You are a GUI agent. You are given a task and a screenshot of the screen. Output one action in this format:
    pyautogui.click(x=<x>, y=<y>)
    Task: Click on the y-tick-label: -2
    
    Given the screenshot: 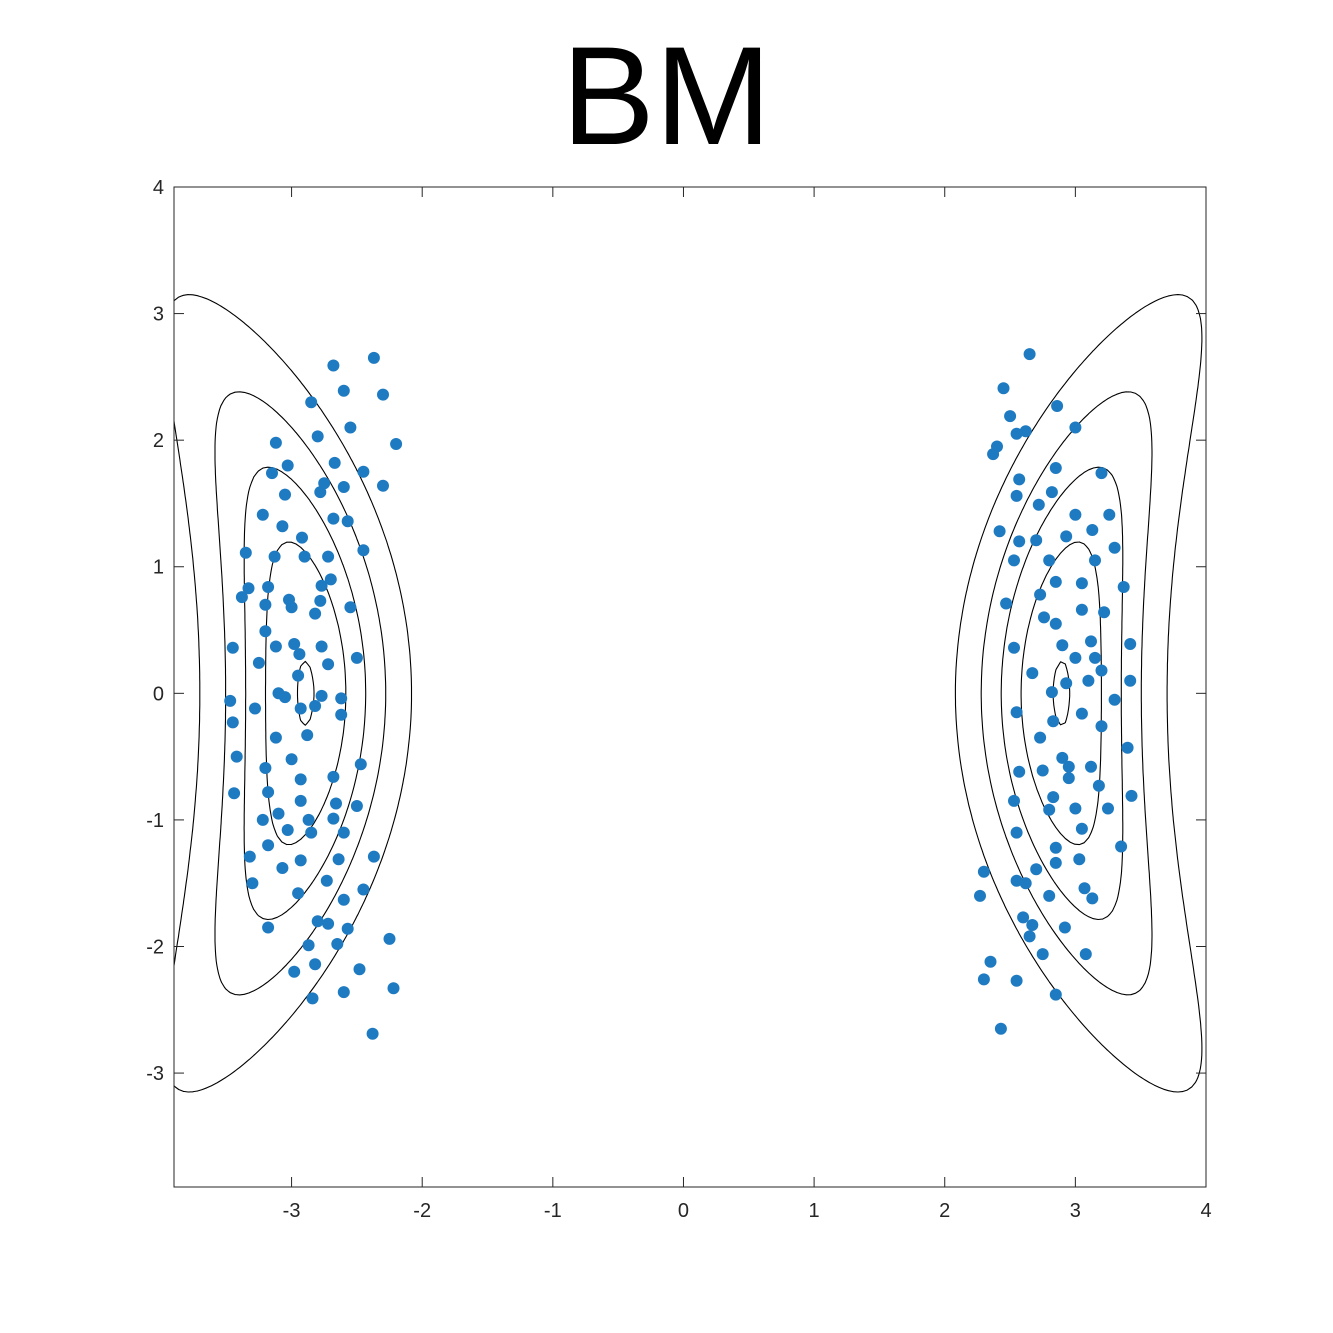 What is the action you would take?
    pyautogui.click(x=155, y=947)
    